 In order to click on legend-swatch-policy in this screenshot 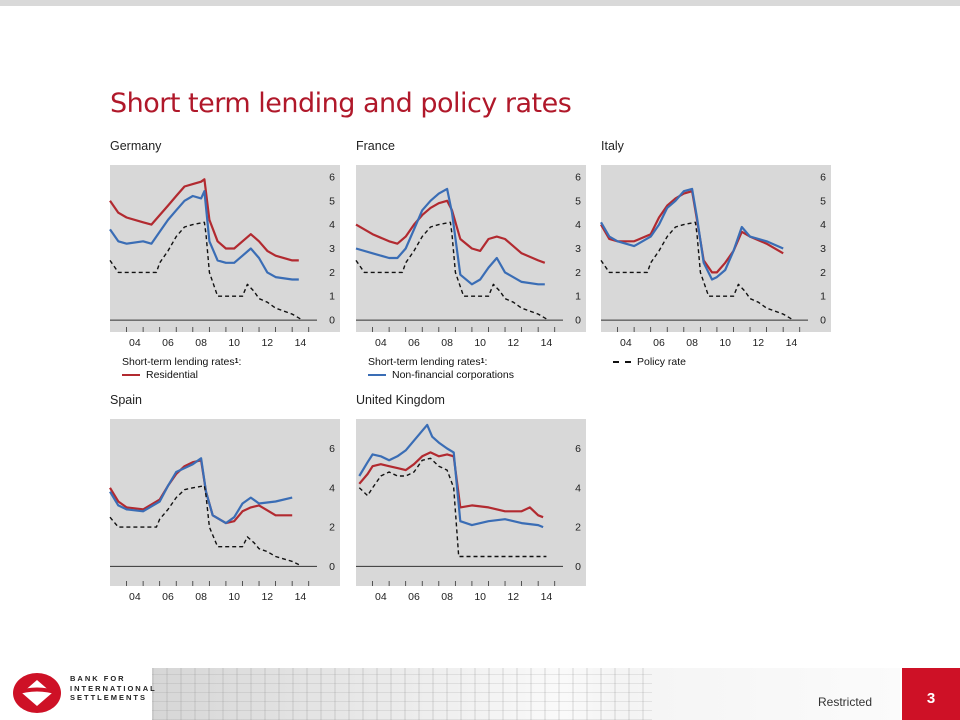, I will do `click(622, 361)`.